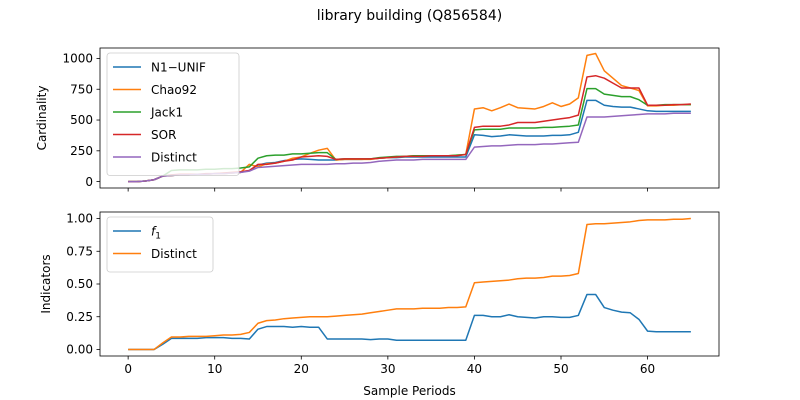 The width and height of the screenshot is (800, 400). What do you see at coordinates (81, 89) in the screenshot?
I see `y-tick-label: 750` at bounding box center [81, 89].